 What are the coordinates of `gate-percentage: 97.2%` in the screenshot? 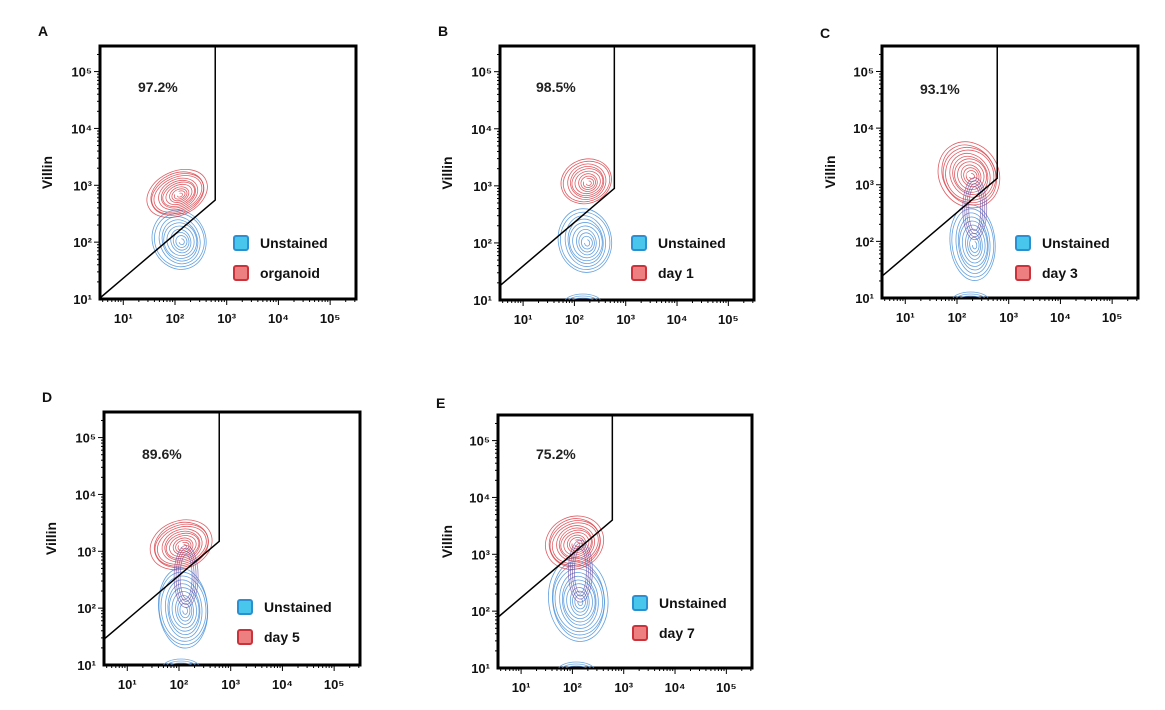 It's located at (158, 87).